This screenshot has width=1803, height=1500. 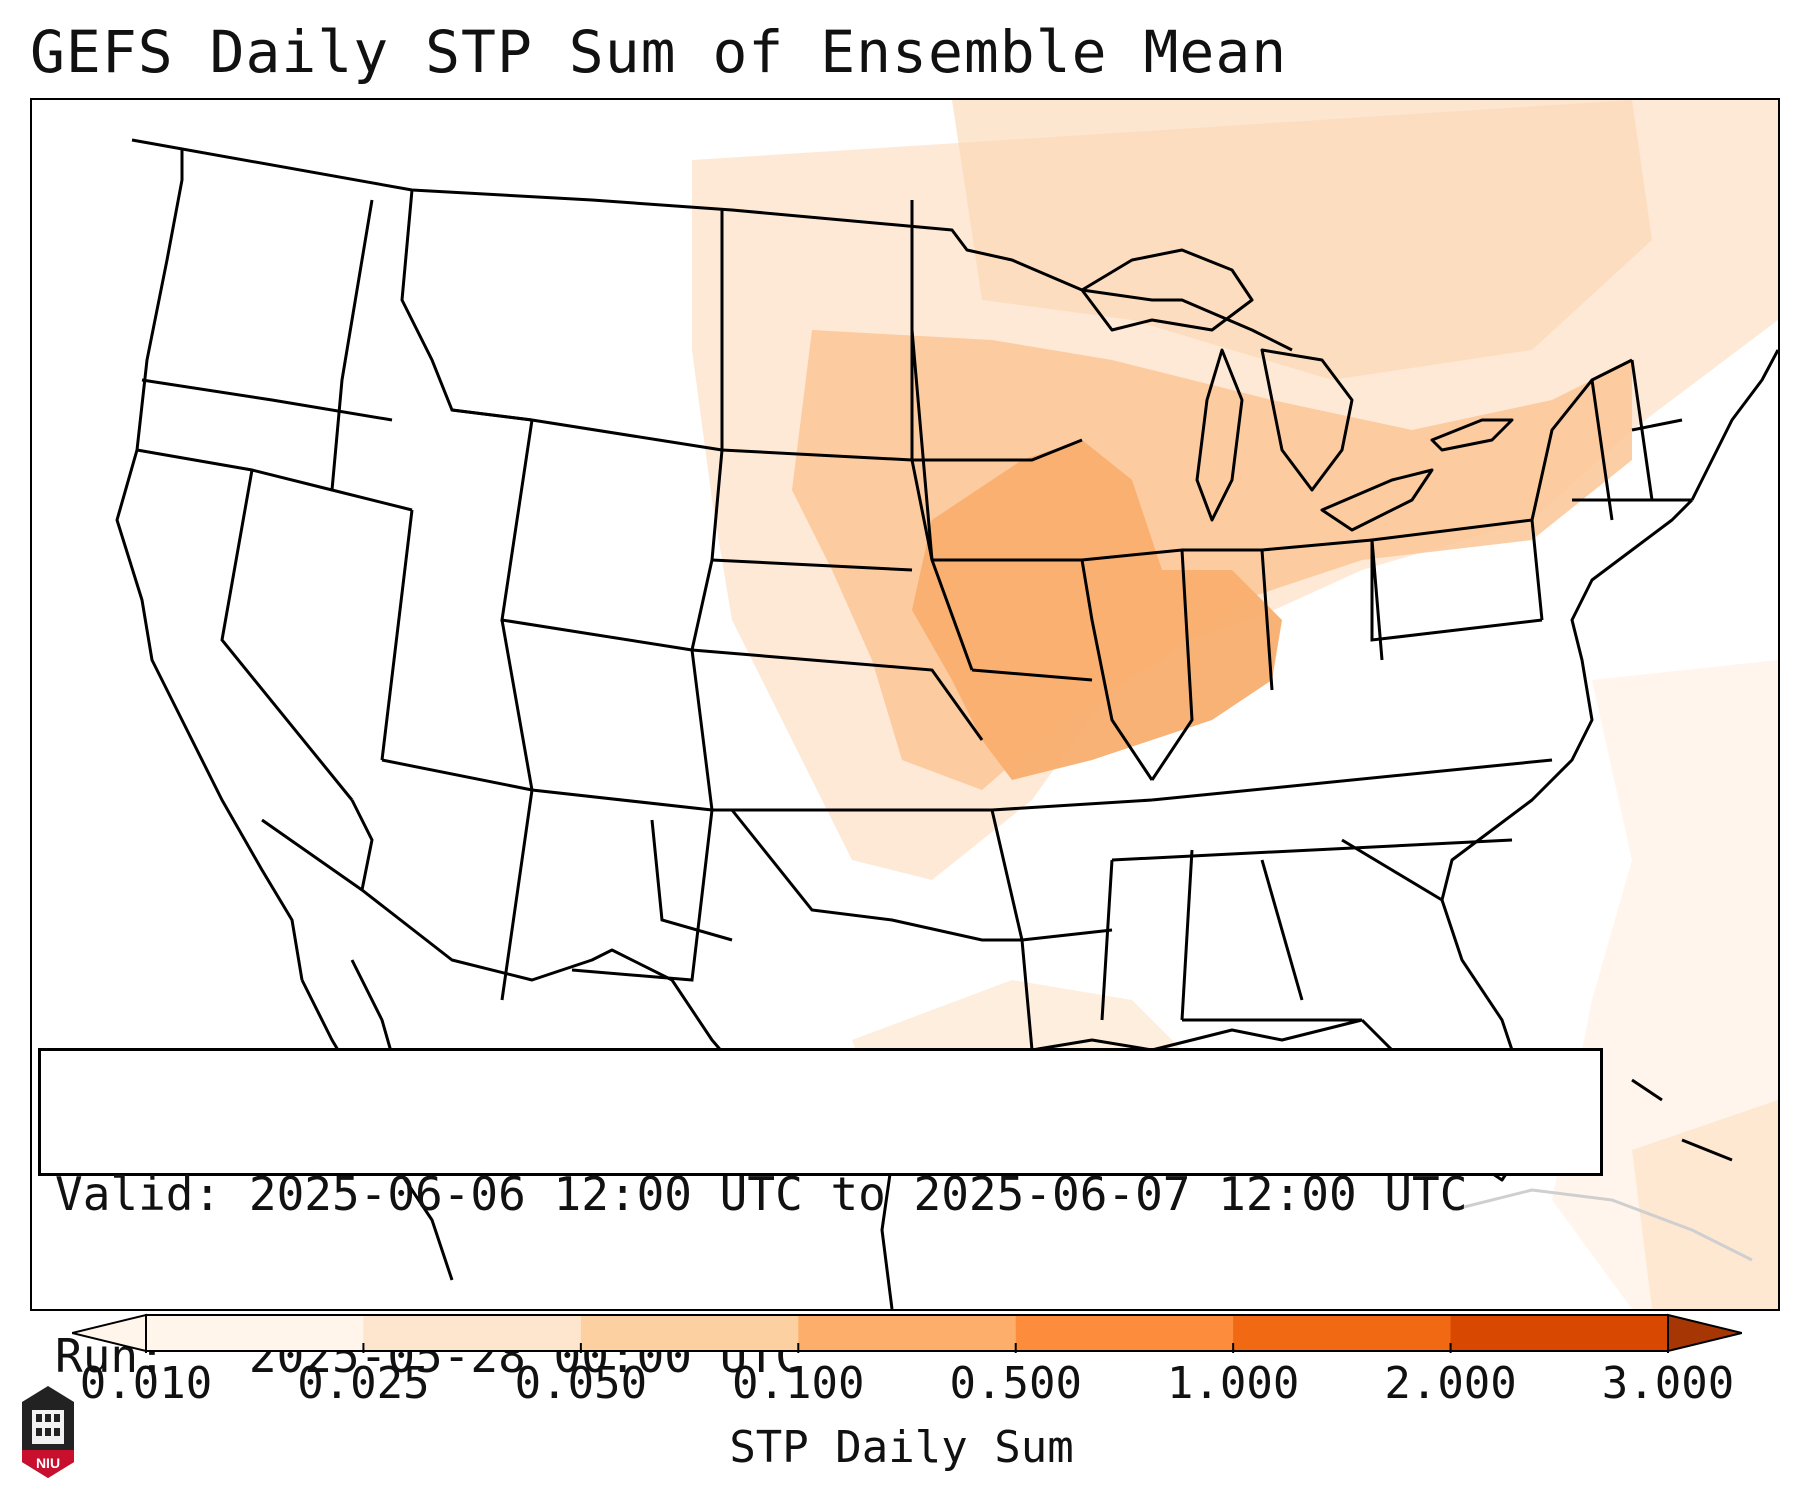 I want to click on colorbar-outline, so click(x=907, y=1333).